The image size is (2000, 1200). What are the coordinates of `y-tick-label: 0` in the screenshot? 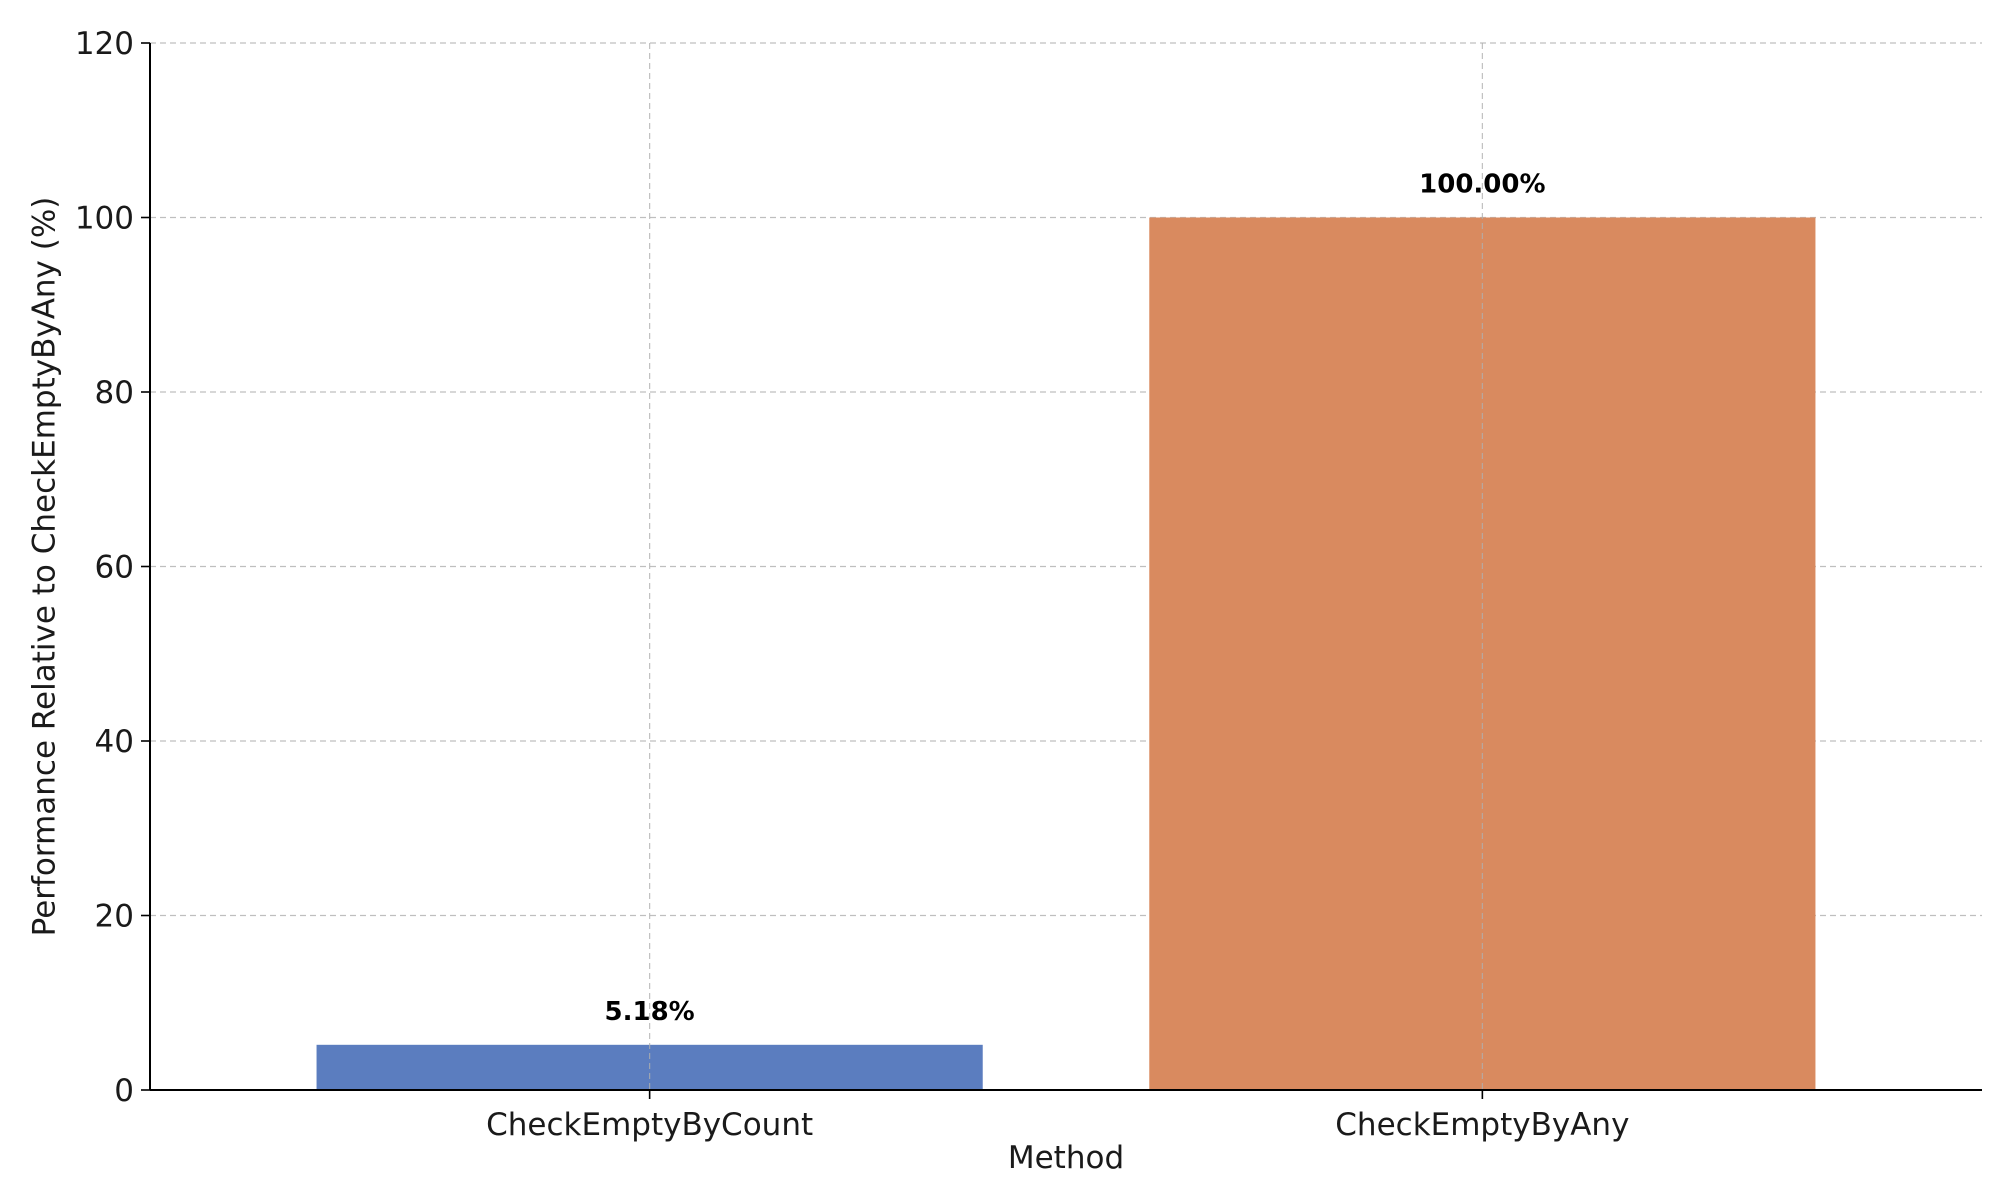 It's located at (124, 1091).